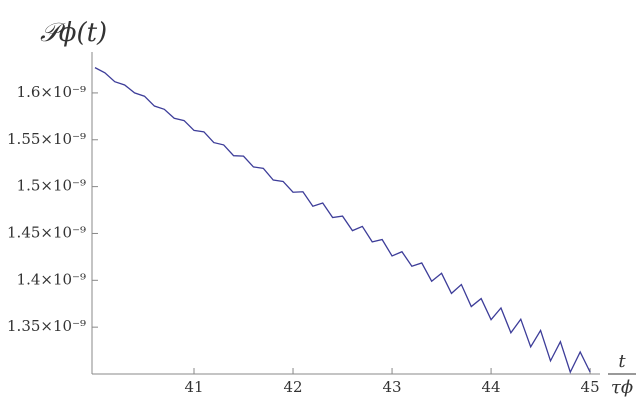 This screenshot has width=638, height=416. I want to click on x-tick-label: 41, so click(193, 387).